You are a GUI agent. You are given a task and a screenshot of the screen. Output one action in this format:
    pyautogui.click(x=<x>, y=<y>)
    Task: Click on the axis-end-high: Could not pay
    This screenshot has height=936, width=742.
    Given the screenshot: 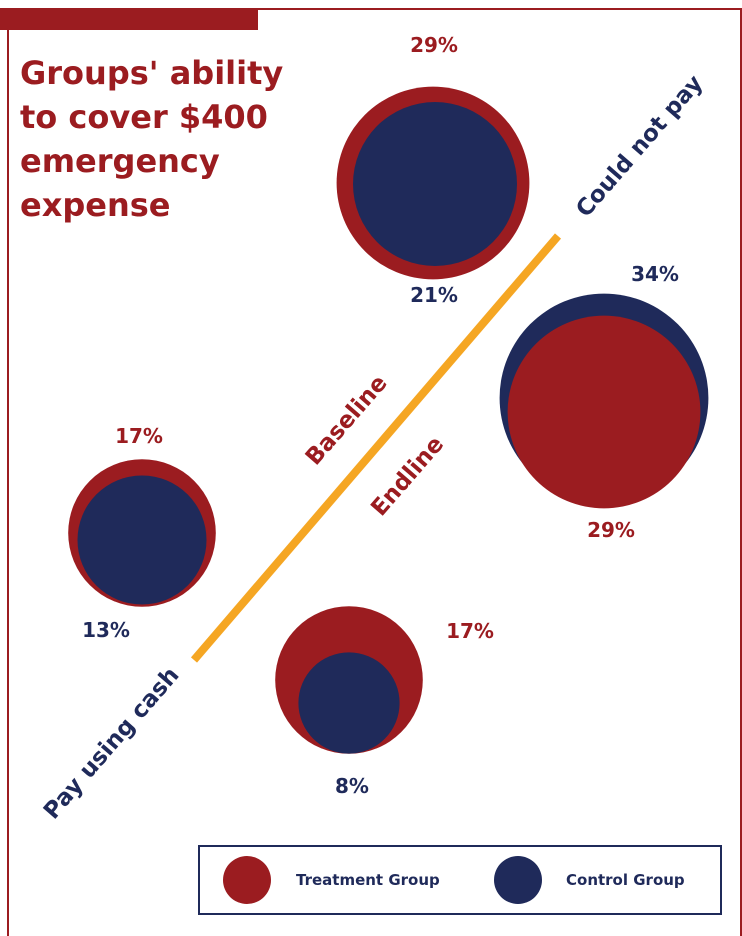 What is the action you would take?
    pyautogui.click(x=639, y=146)
    